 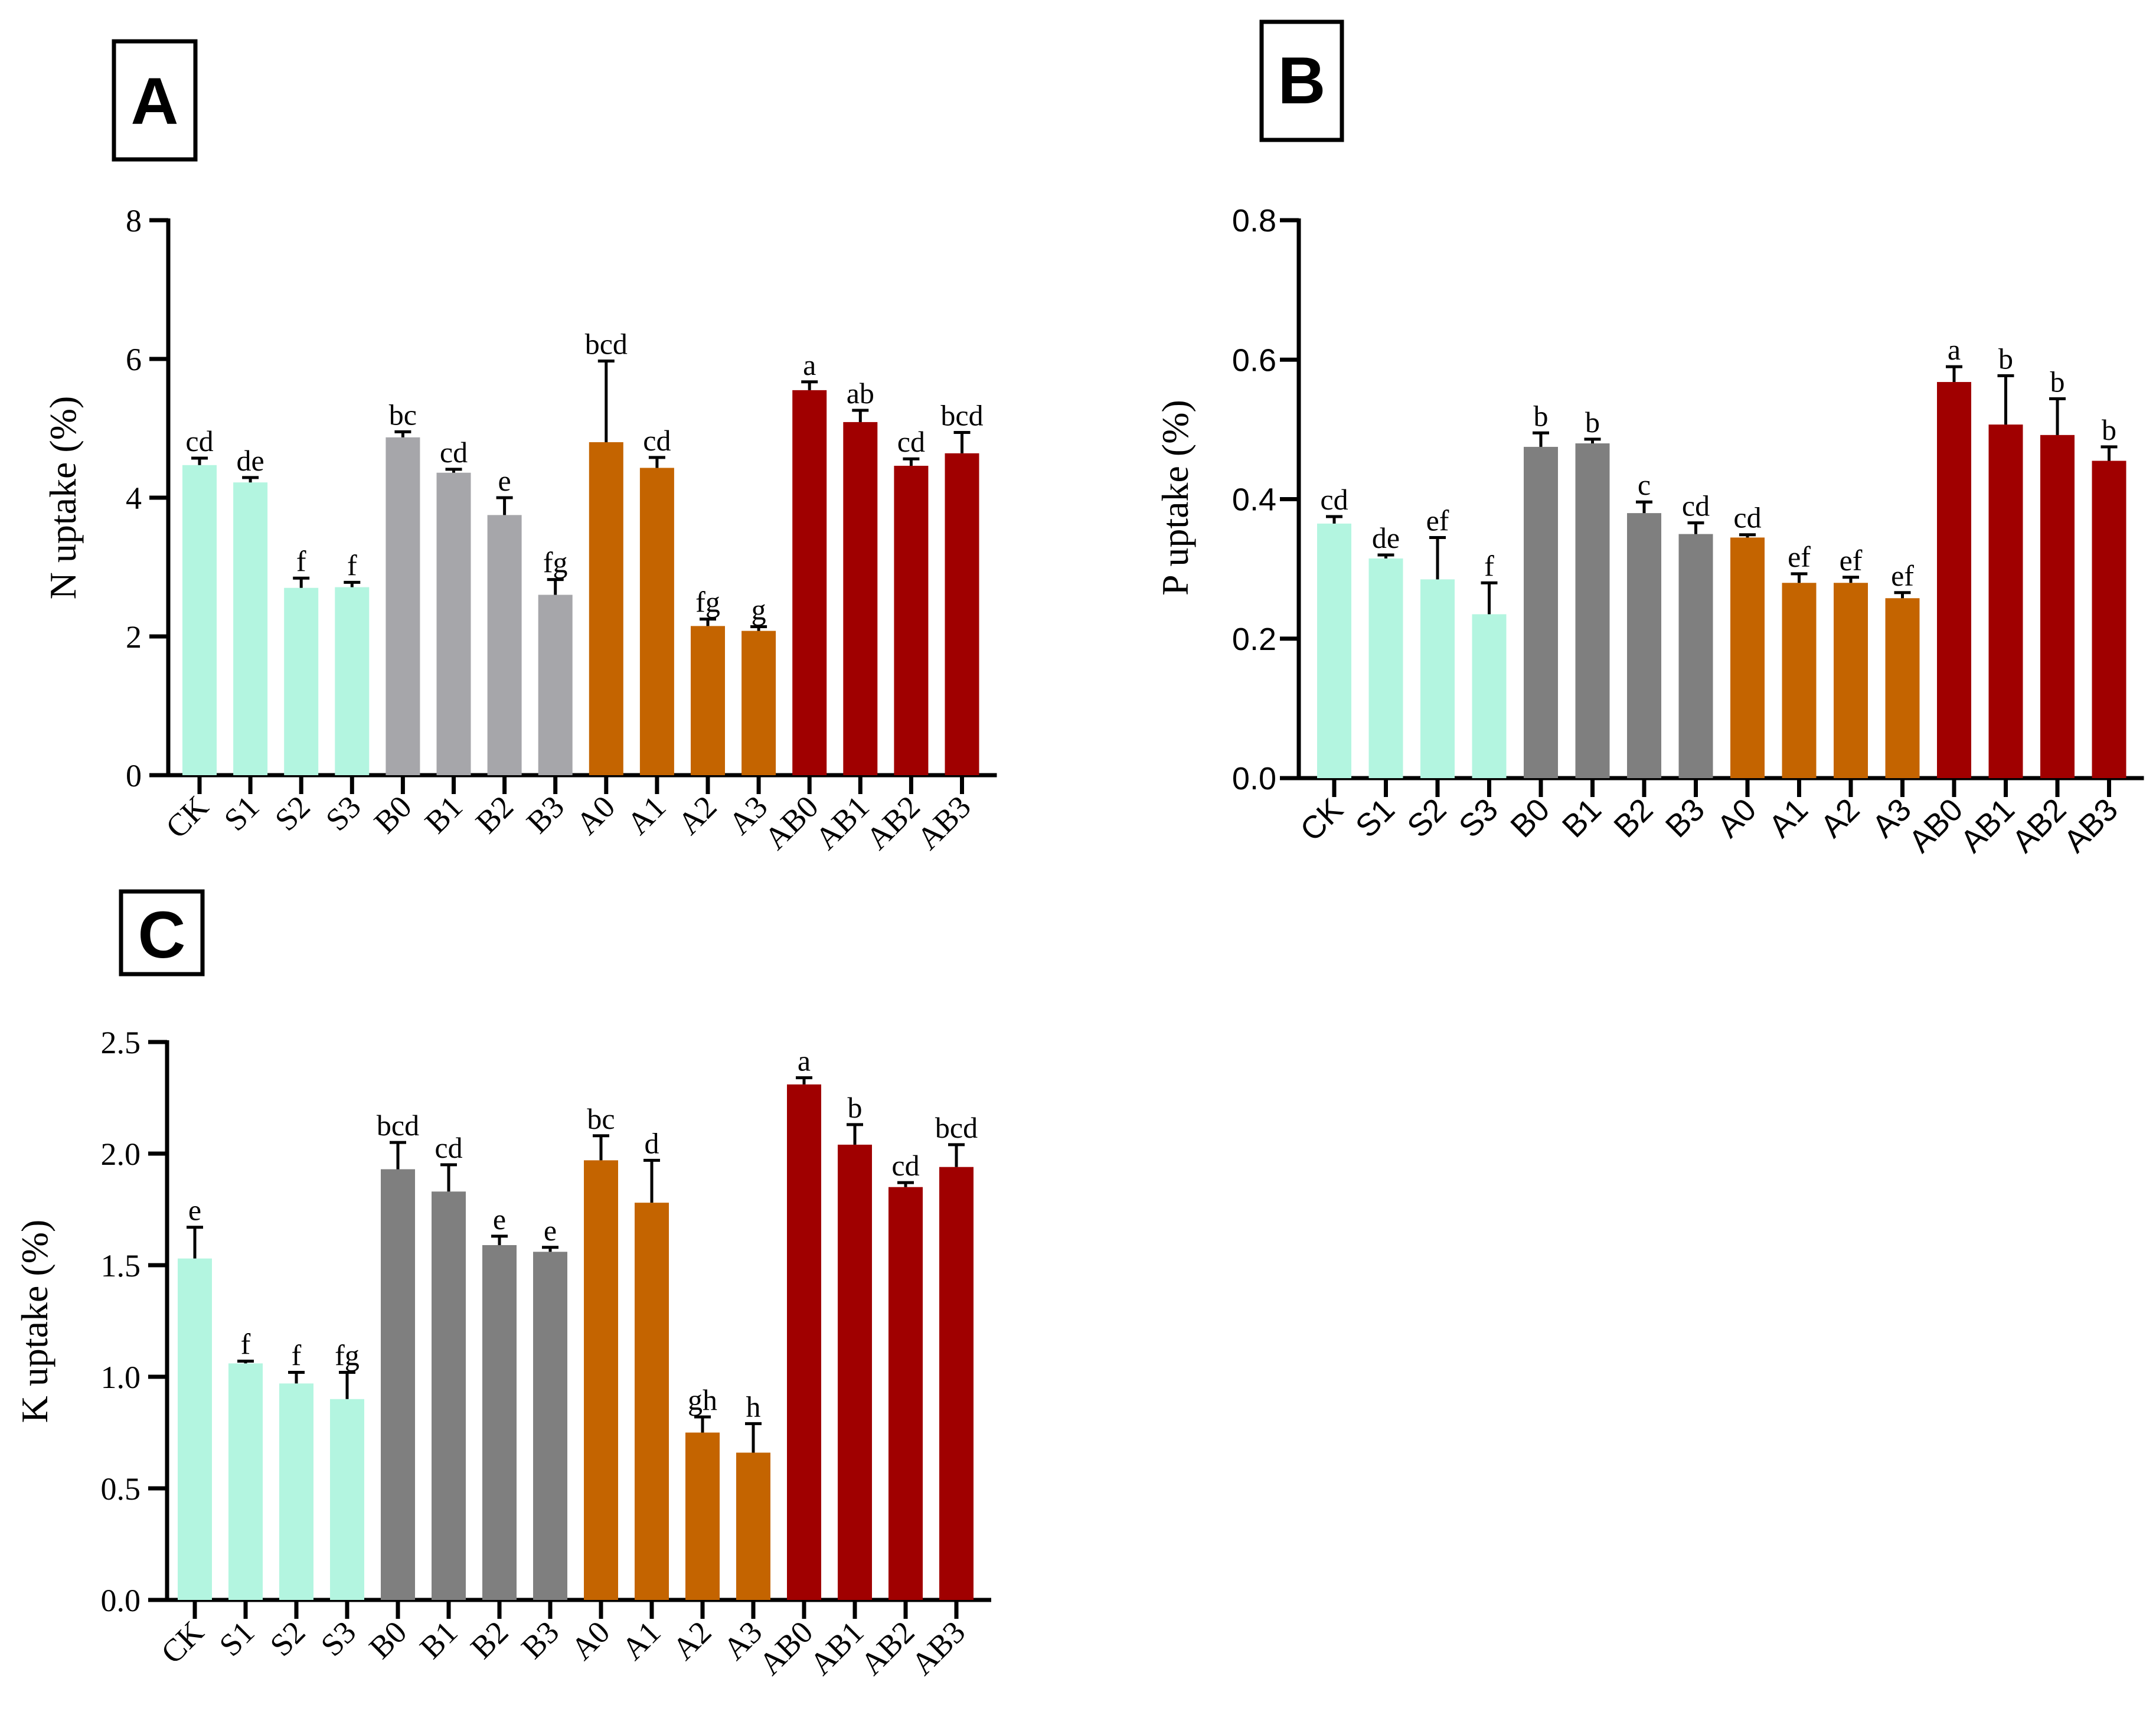 I want to click on significance-letter: c, so click(x=1644, y=484).